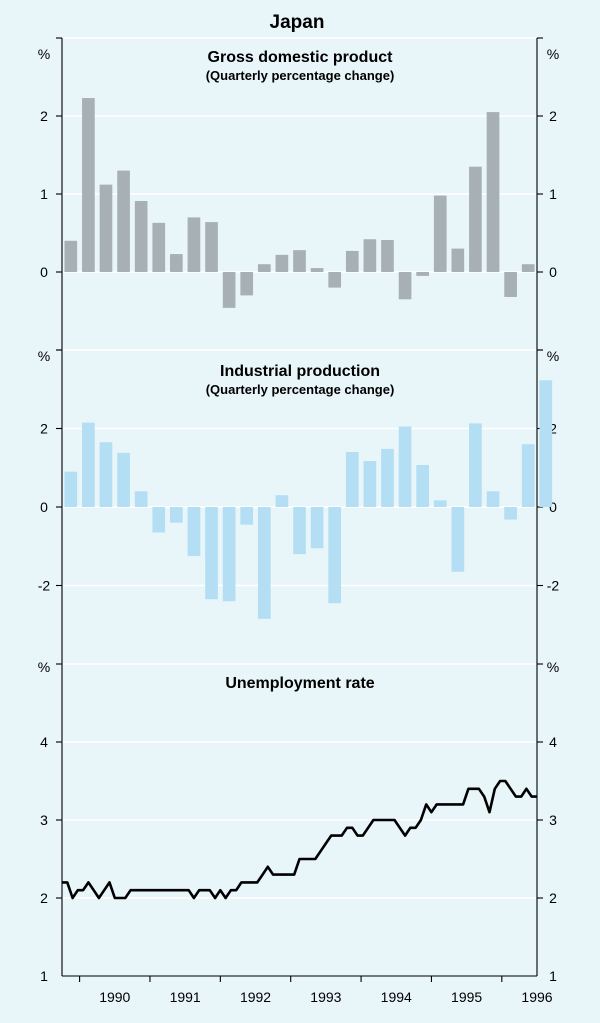  Describe the element at coordinates (553, 194) in the screenshot. I see `gdp-right-tick-label: 1` at that location.